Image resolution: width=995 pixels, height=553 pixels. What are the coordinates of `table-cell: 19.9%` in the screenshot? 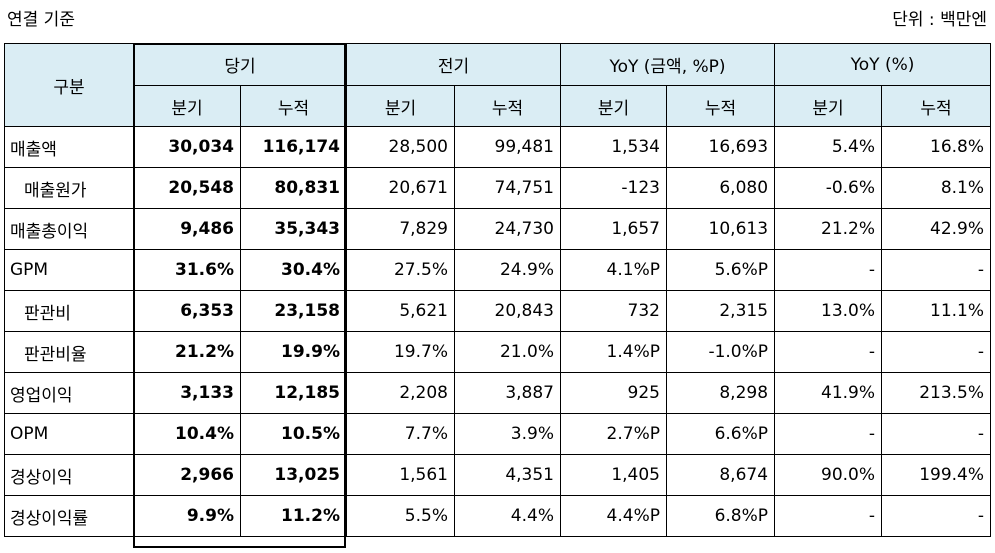 It's located at (293, 352).